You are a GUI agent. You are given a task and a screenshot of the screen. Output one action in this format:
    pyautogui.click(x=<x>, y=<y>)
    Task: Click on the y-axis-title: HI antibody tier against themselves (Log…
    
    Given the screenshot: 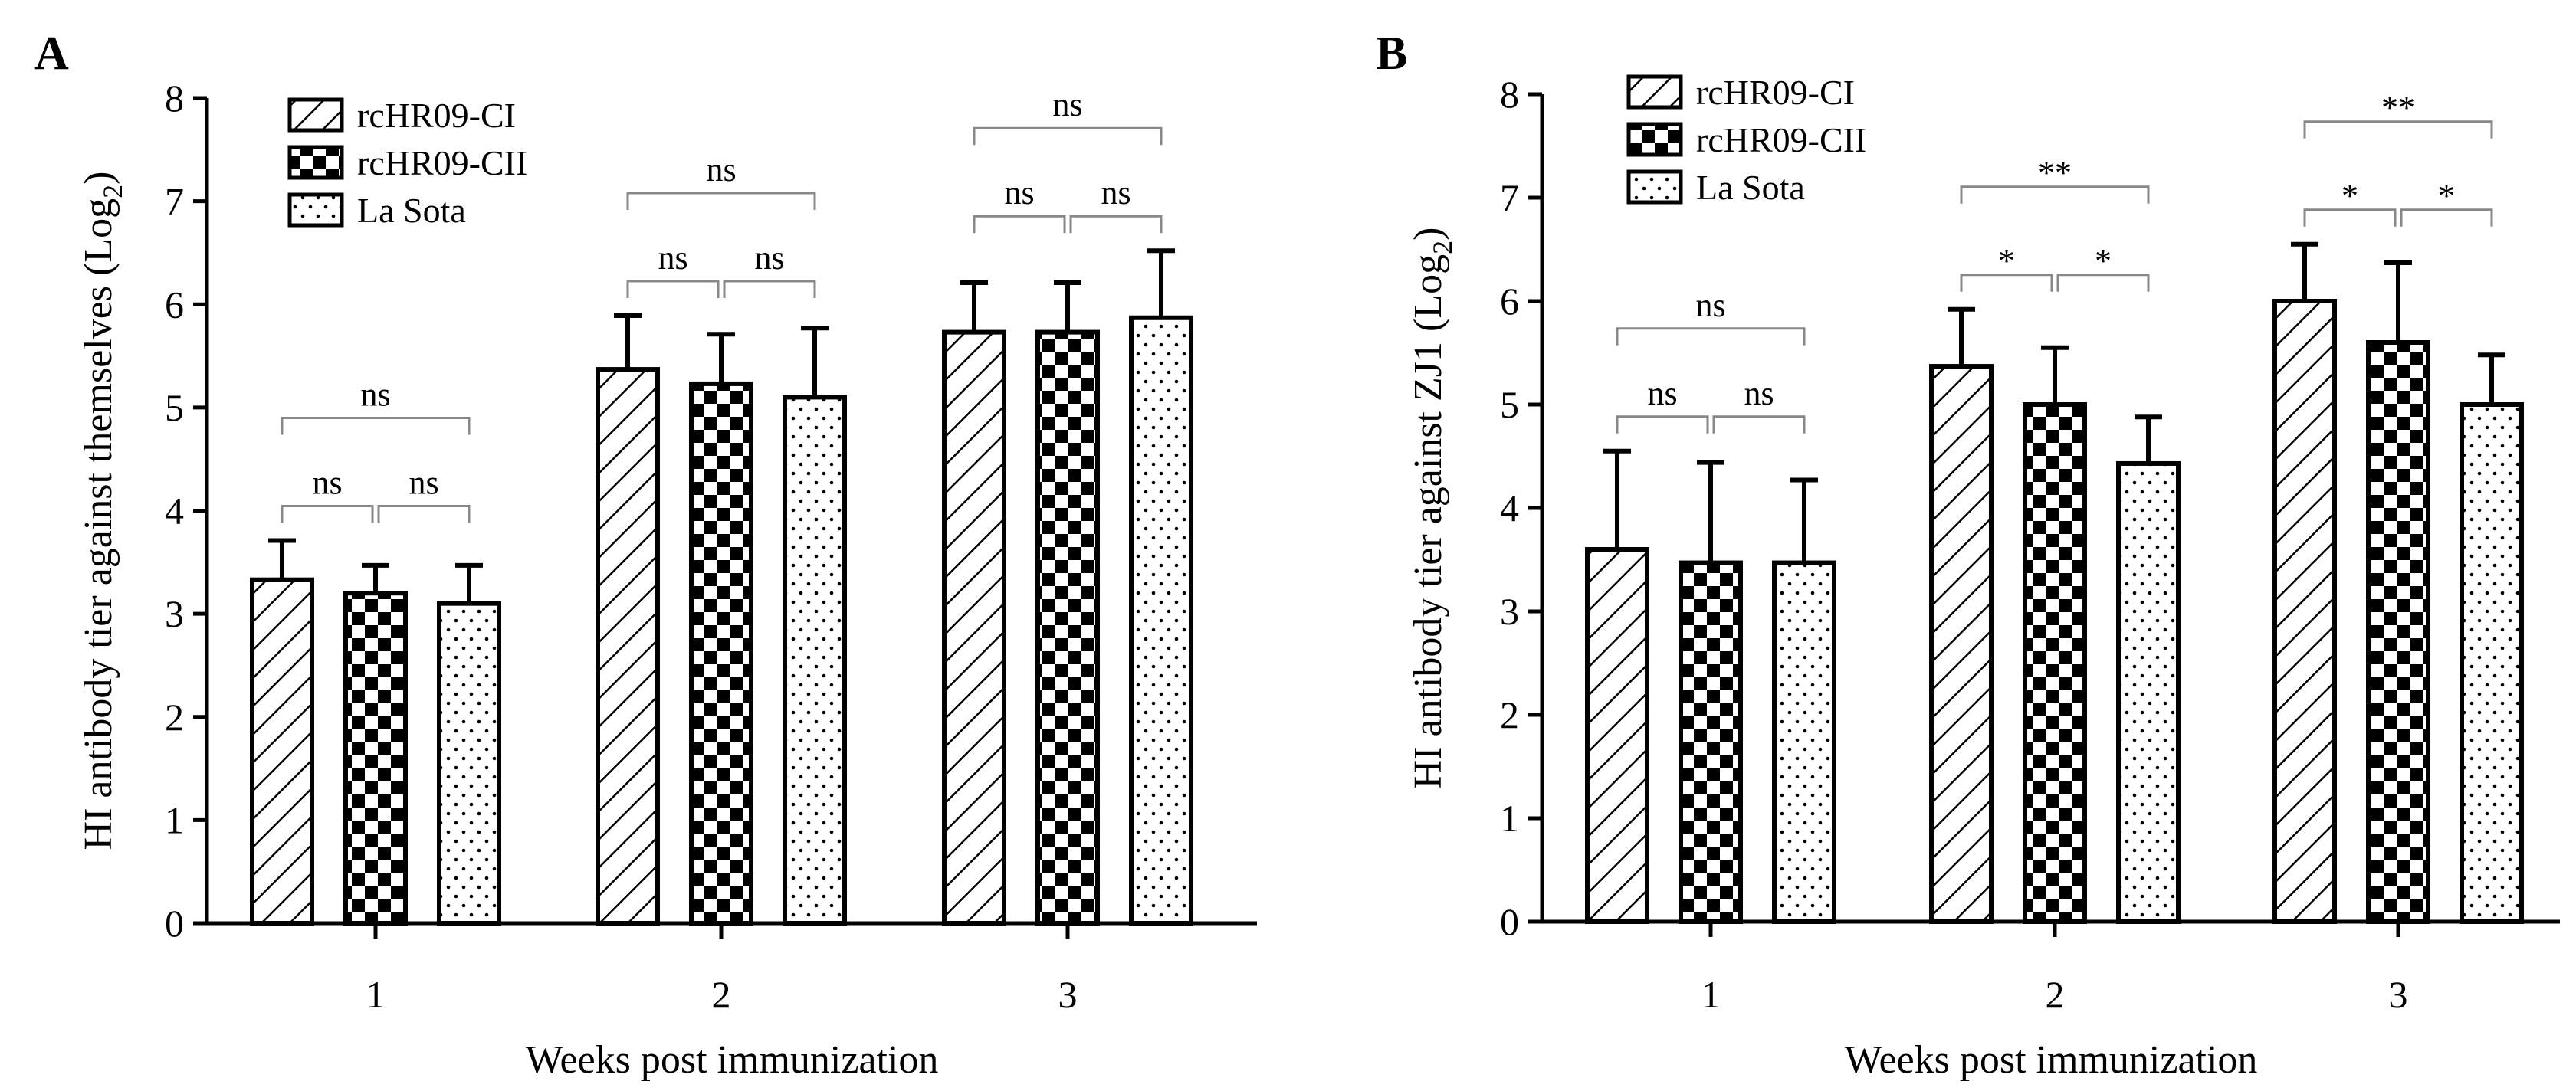 What is the action you would take?
    pyautogui.click(x=102, y=511)
    